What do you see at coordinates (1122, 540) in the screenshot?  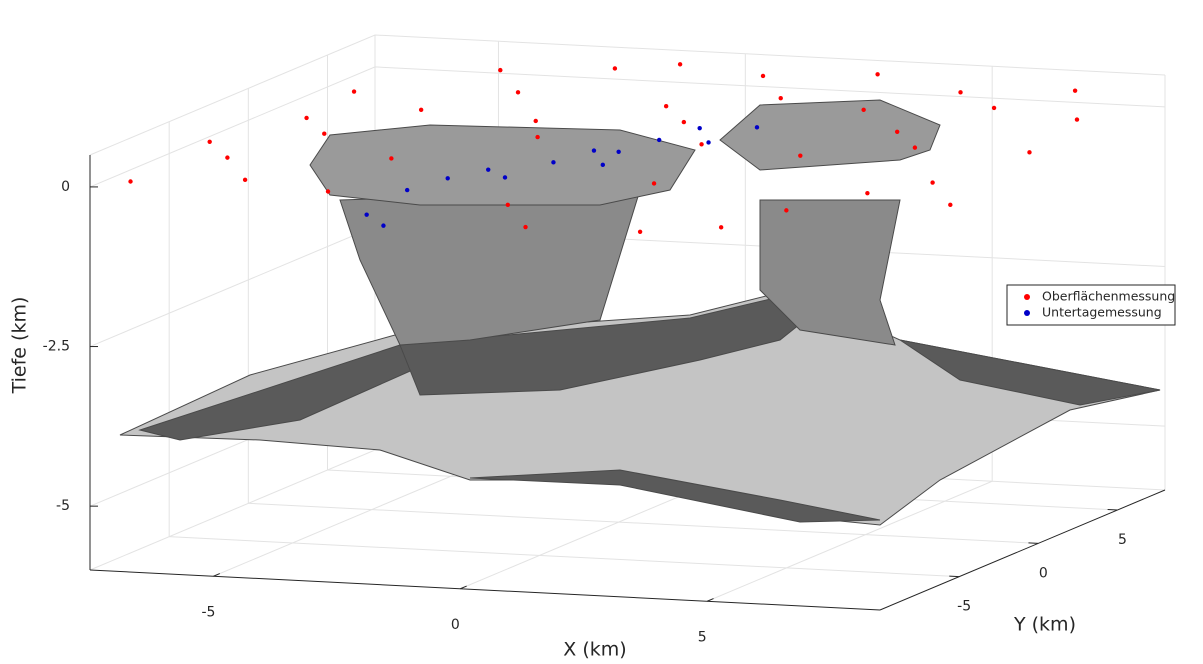 I see `y-tick-label: 5` at bounding box center [1122, 540].